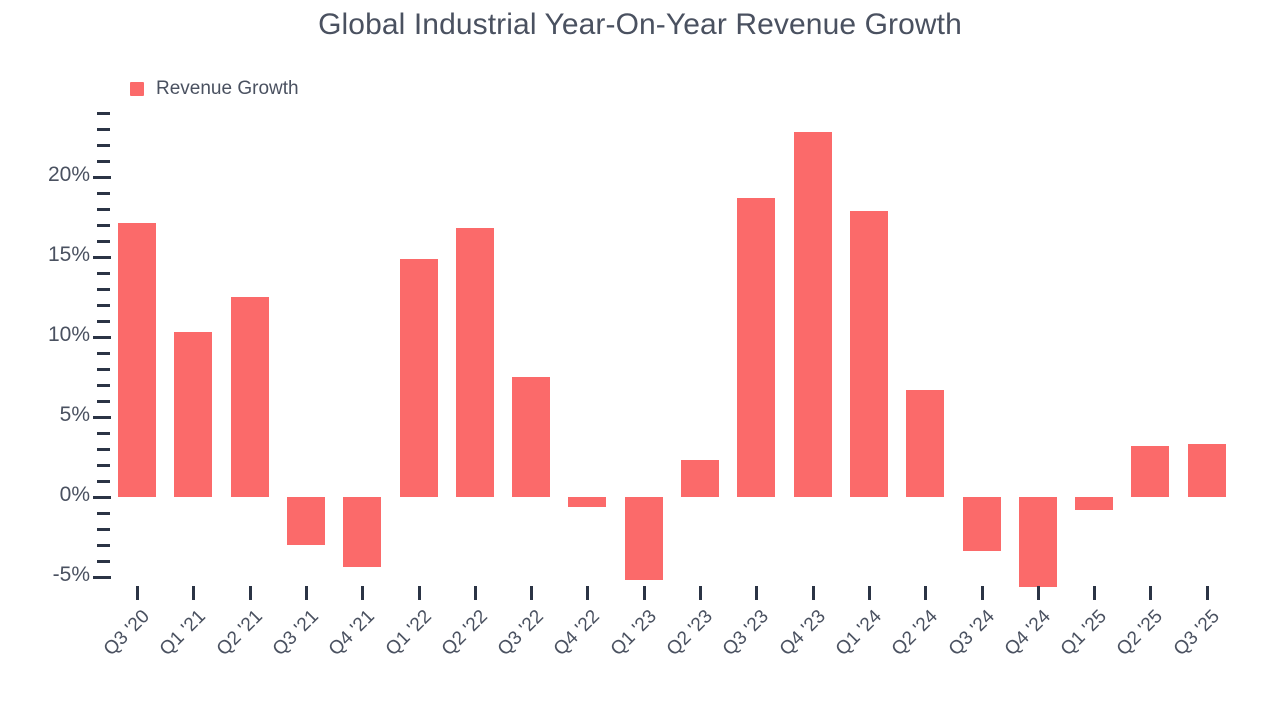 The height and width of the screenshot is (720, 1280). Describe the element at coordinates (71, 574) in the screenshot. I see `y-axis-label: -5%` at that location.